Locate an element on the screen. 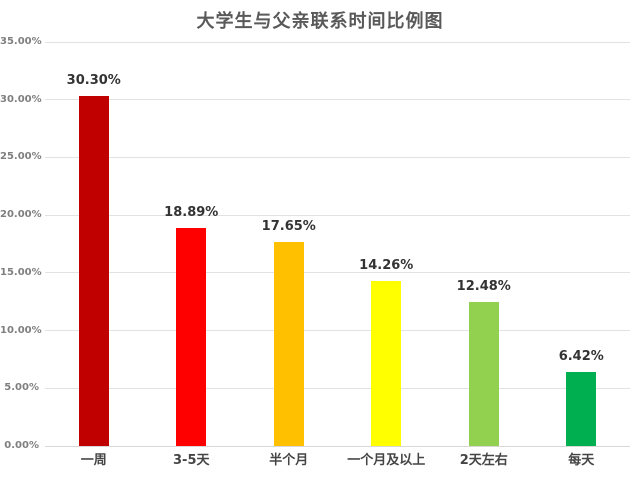 This screenshot has height=478, width=640. bar-半个月 is located at coordinates (288, 344).